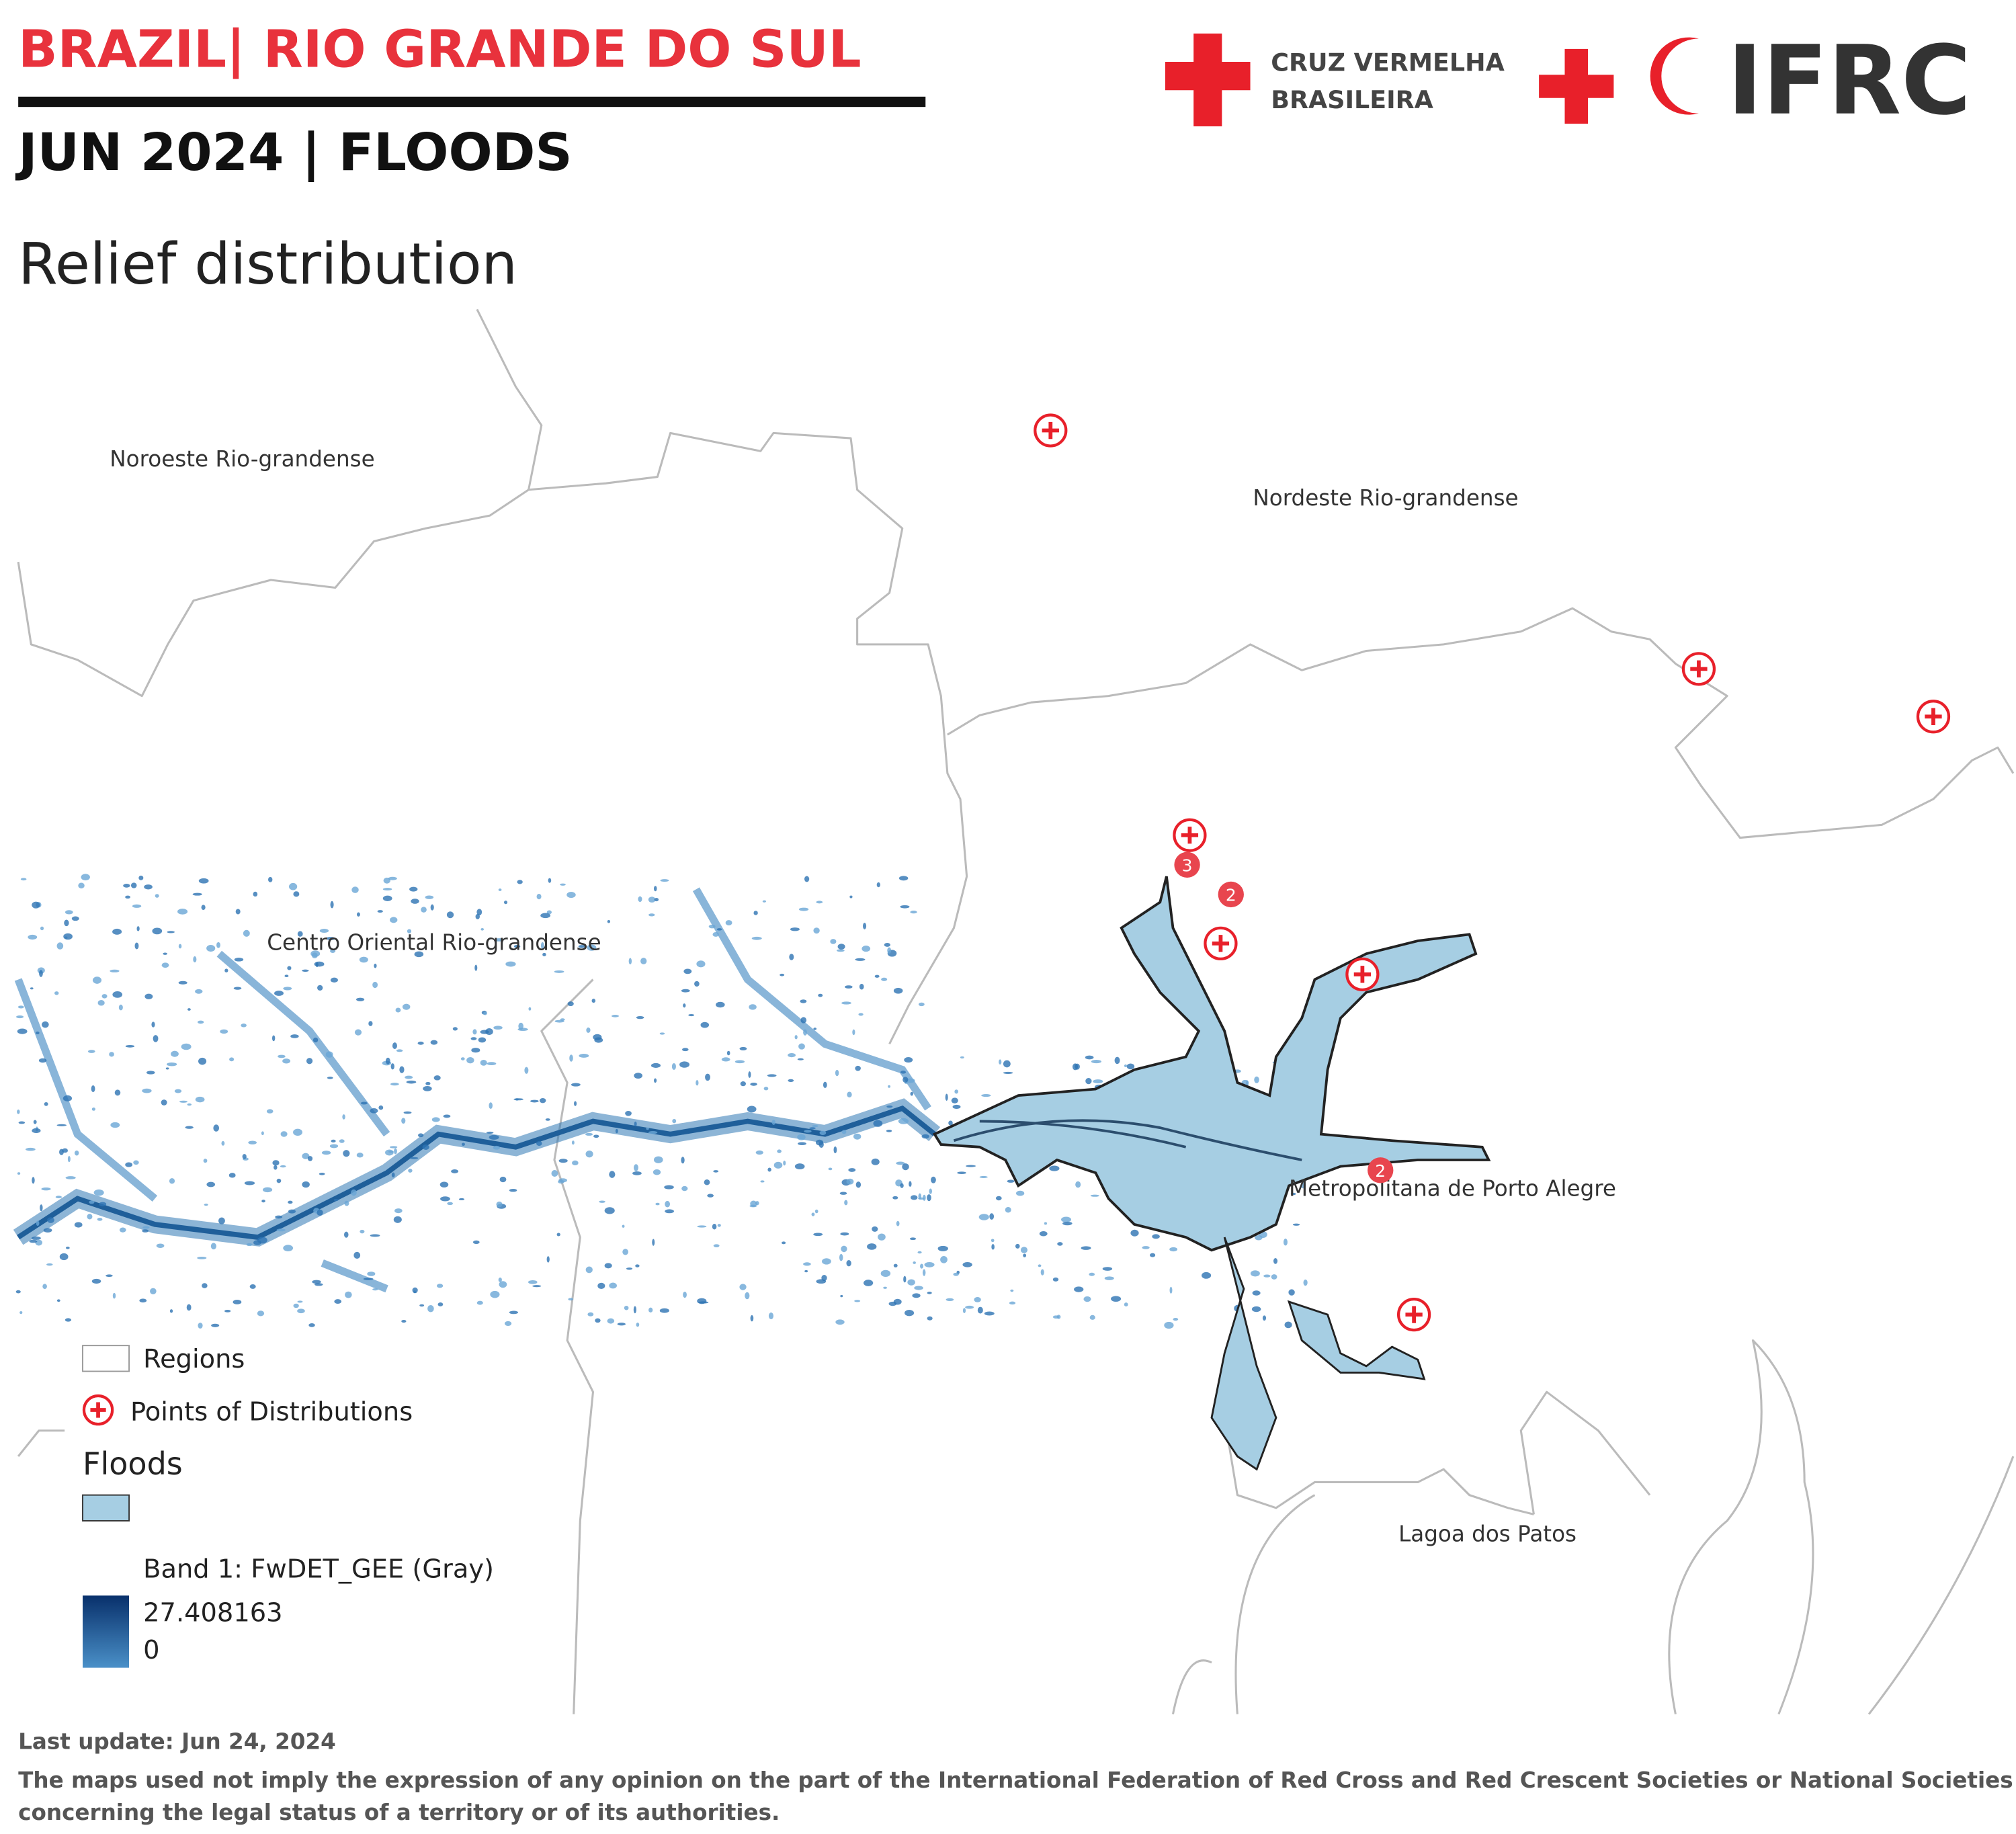 This screenshot has height=1834, width=2016. Describe the element at coordinates (133, 1464) in the screenshot. I see `legend-heading: Floods` at that location.